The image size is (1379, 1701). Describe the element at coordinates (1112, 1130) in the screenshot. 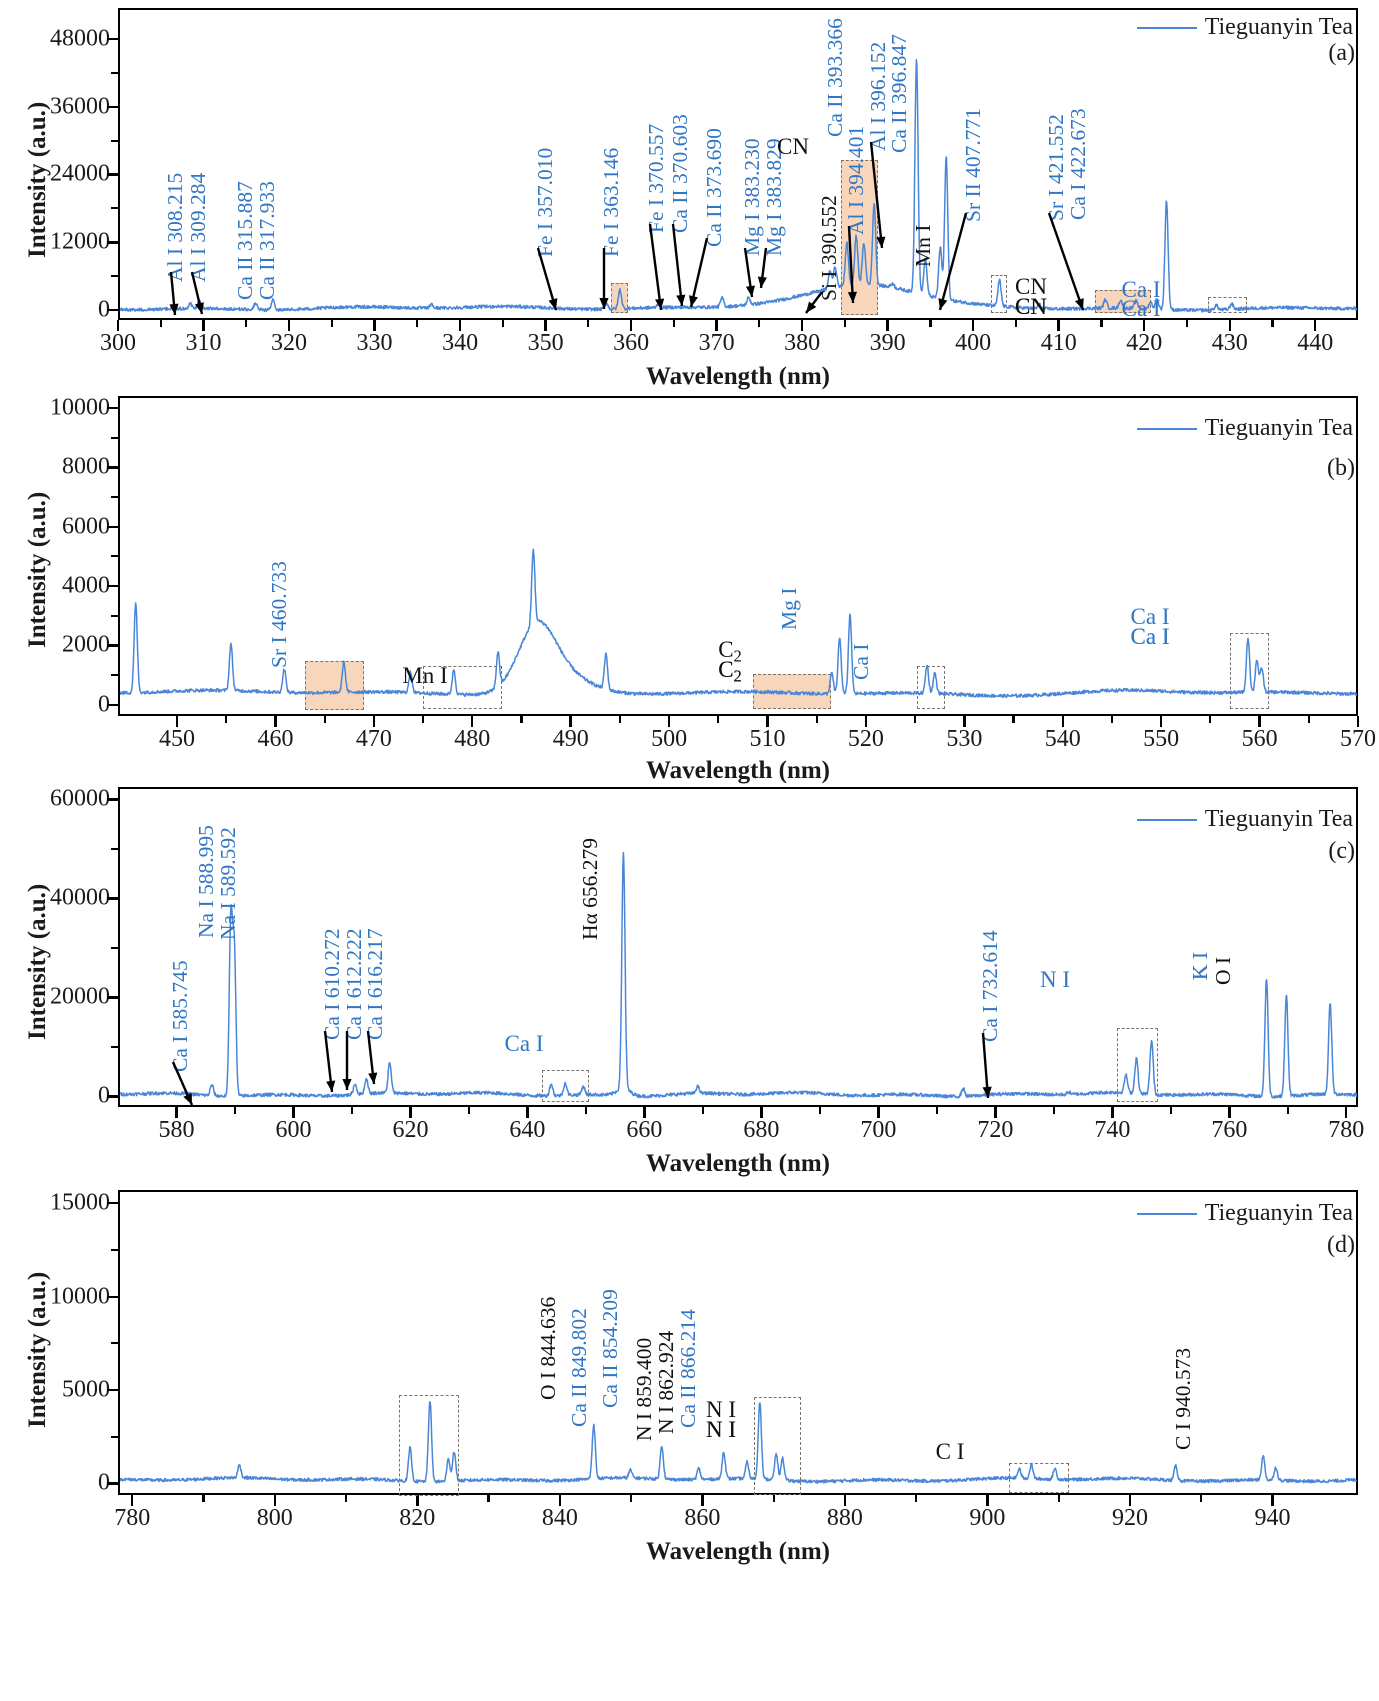

I see `x-tick-label: 740` at that location.